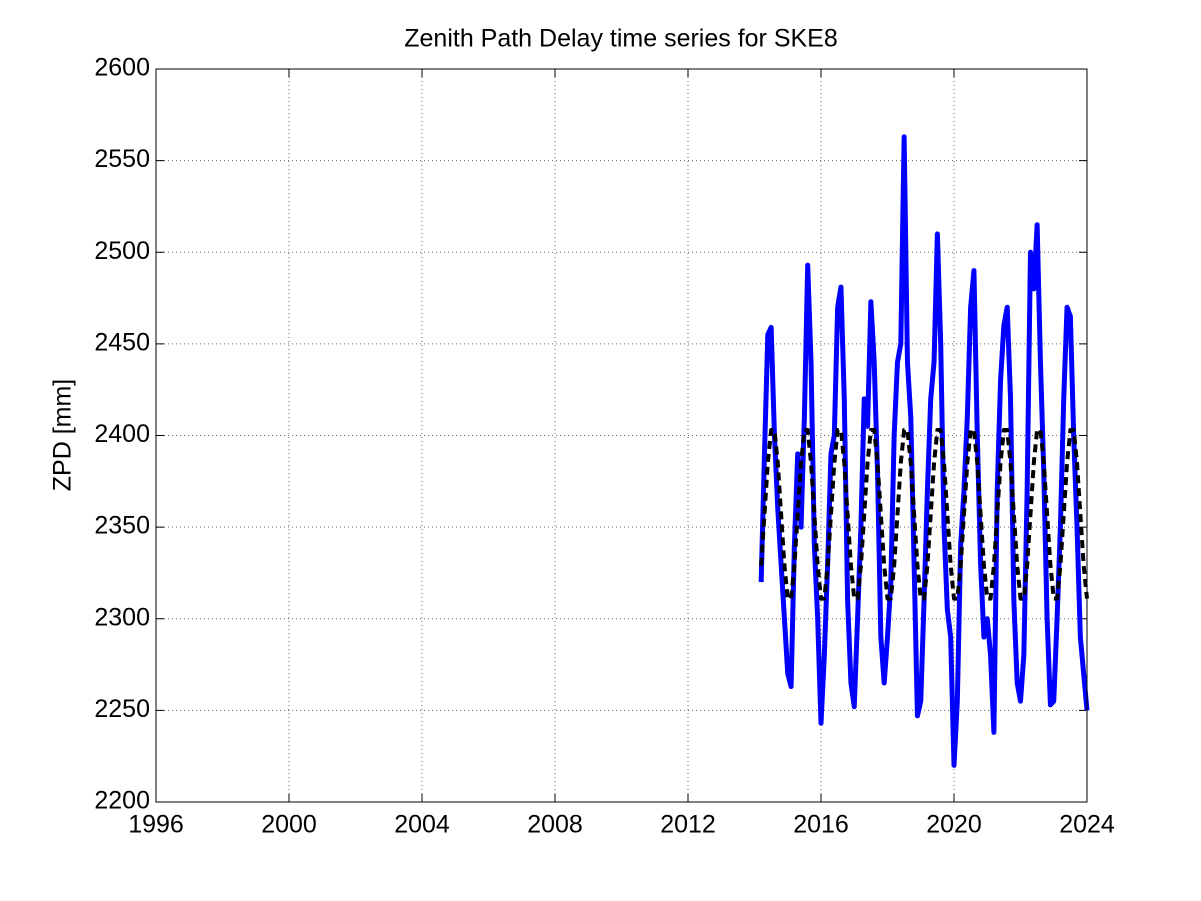  What do you see at coordinates (422, 825) in the screenshot?
I see `x-tick-label: 2004` at bounding box center [422, 825].